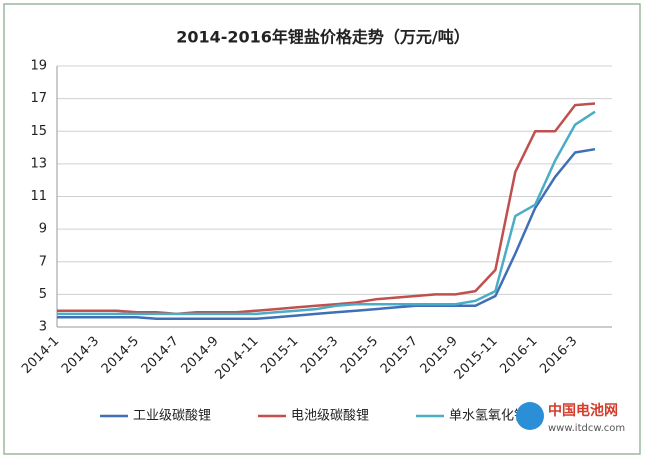 The image size is (646, 460). What do you see at coordinates (38, 98) in the screenshot?
I see `y-tick-label: 17` at bounding box center [38, 98].